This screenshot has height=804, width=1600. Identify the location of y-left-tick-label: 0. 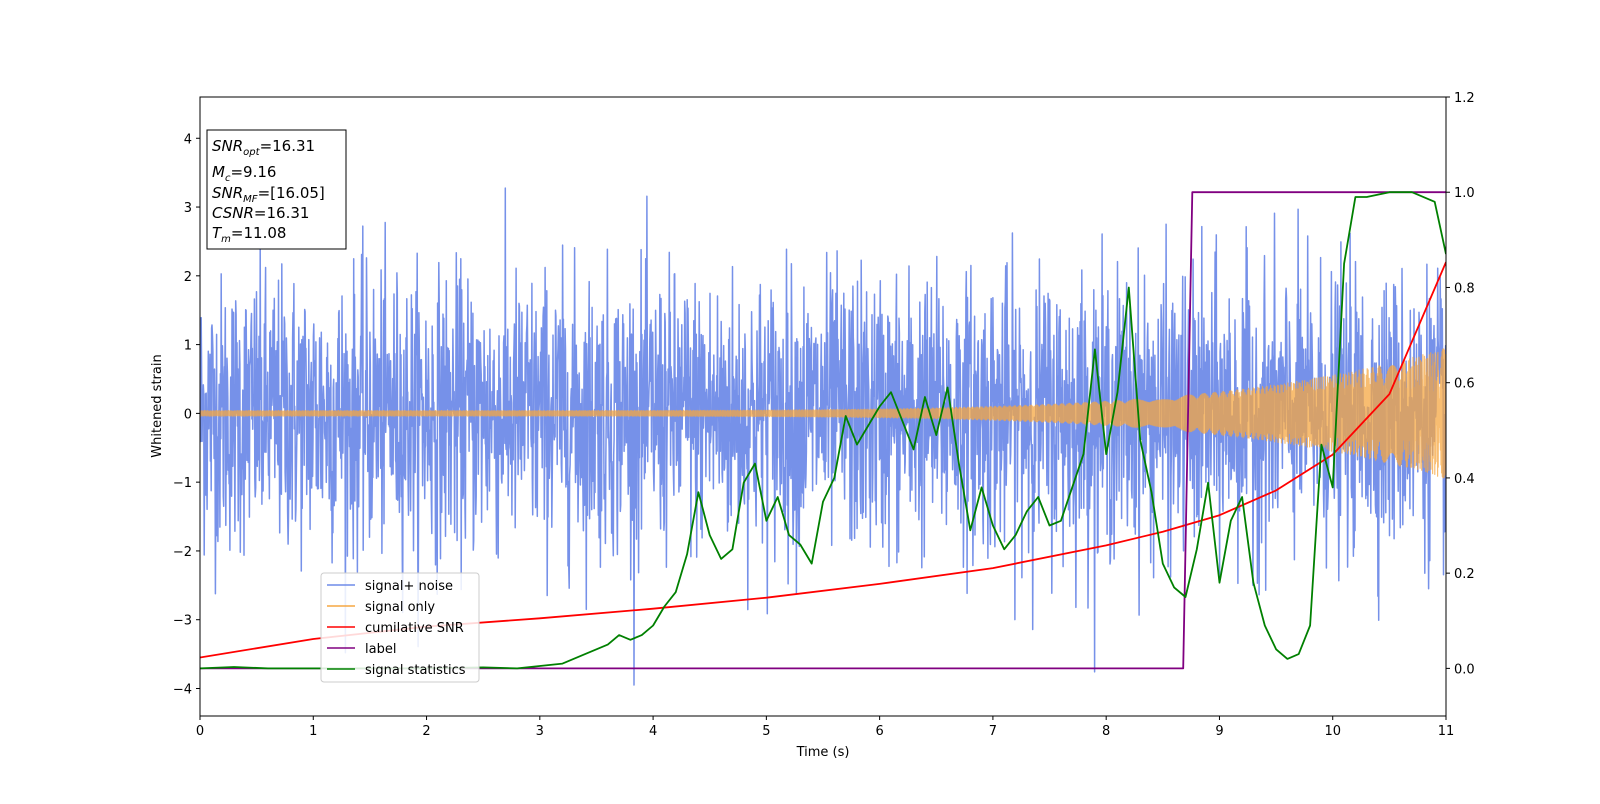
(188, 414).